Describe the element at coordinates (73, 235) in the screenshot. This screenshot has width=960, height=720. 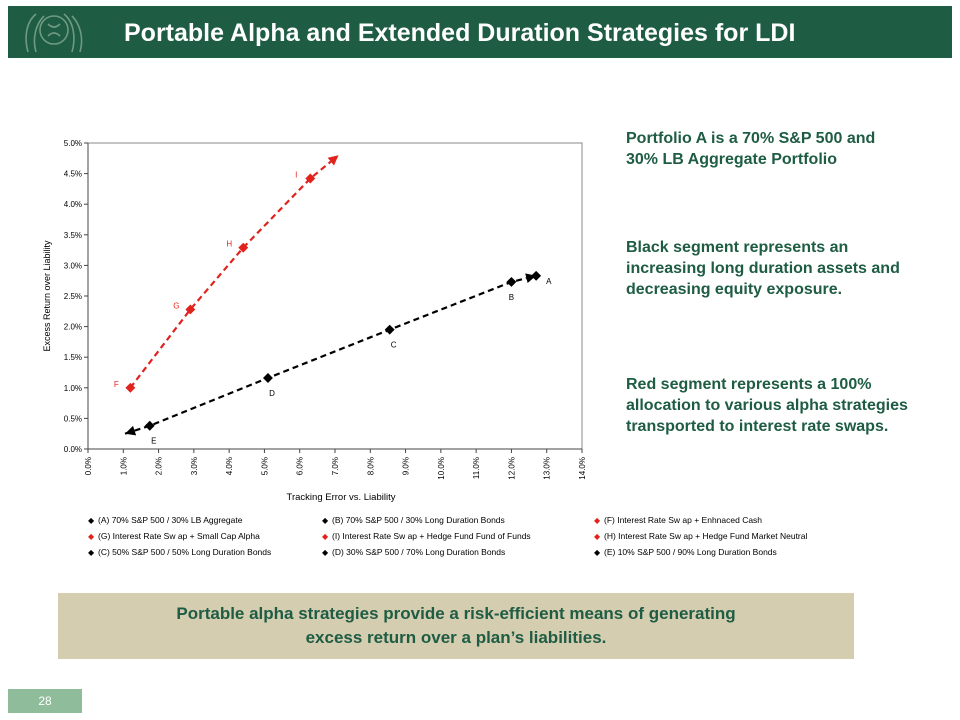
I see `y-tick-label: 3.5%` at that location.